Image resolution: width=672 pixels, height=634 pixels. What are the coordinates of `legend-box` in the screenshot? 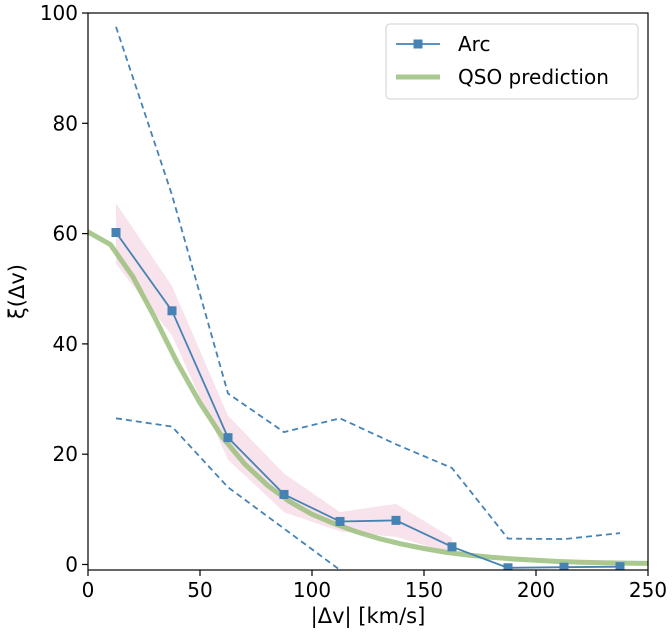 It's located at (512, 61).